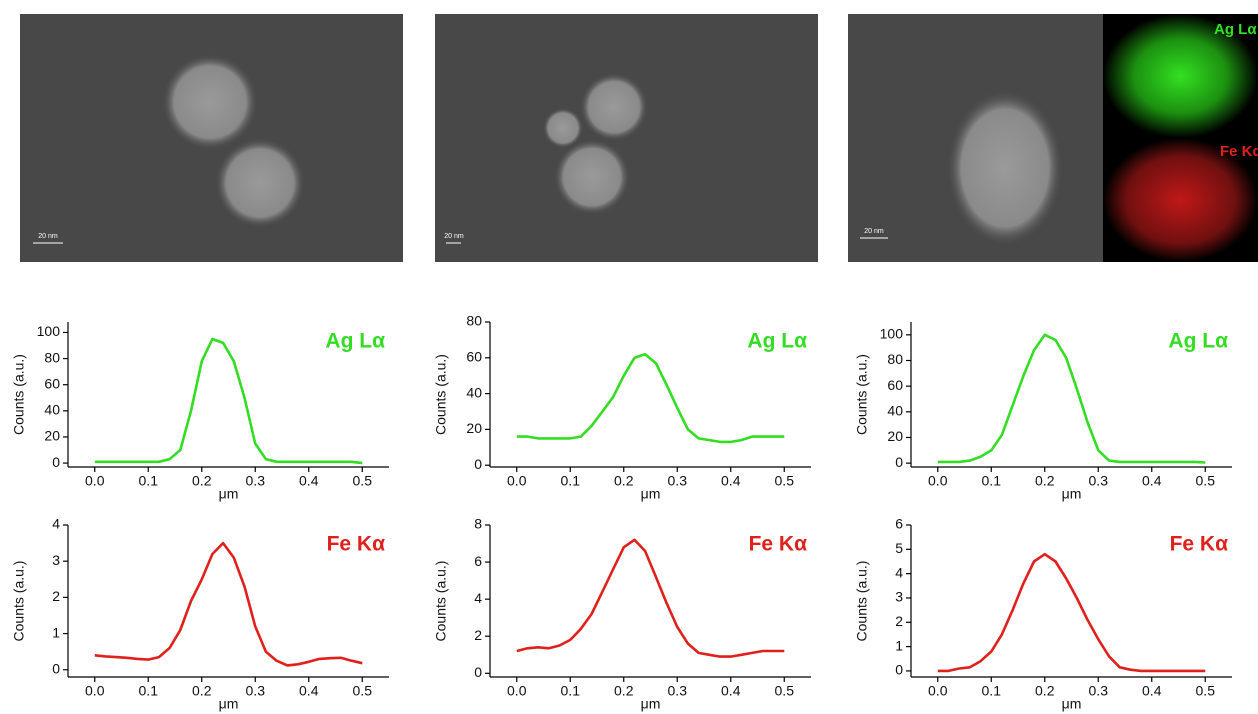  I want to click on y-tick-label: 5, so click(899, 548).